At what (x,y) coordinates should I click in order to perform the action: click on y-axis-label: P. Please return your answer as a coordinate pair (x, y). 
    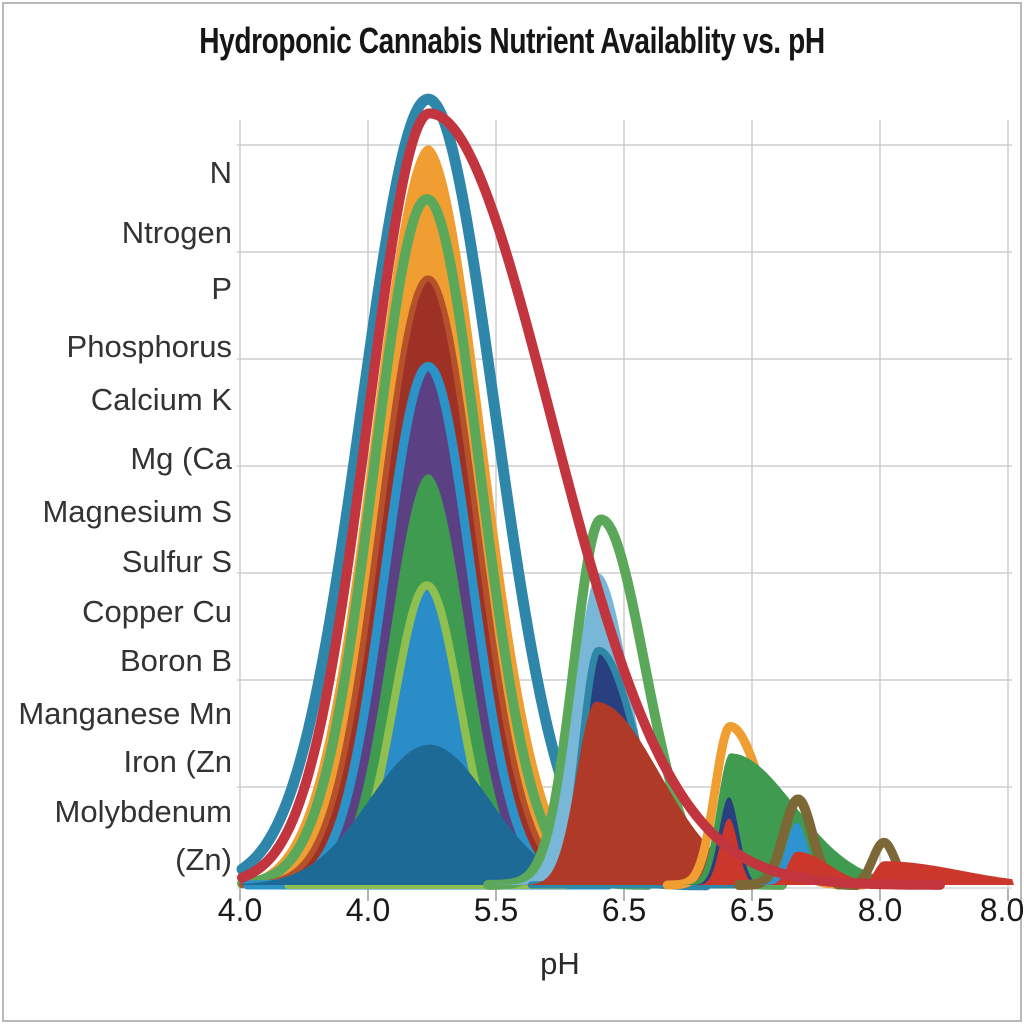
    Looking at the image, I should click on (221, 288).